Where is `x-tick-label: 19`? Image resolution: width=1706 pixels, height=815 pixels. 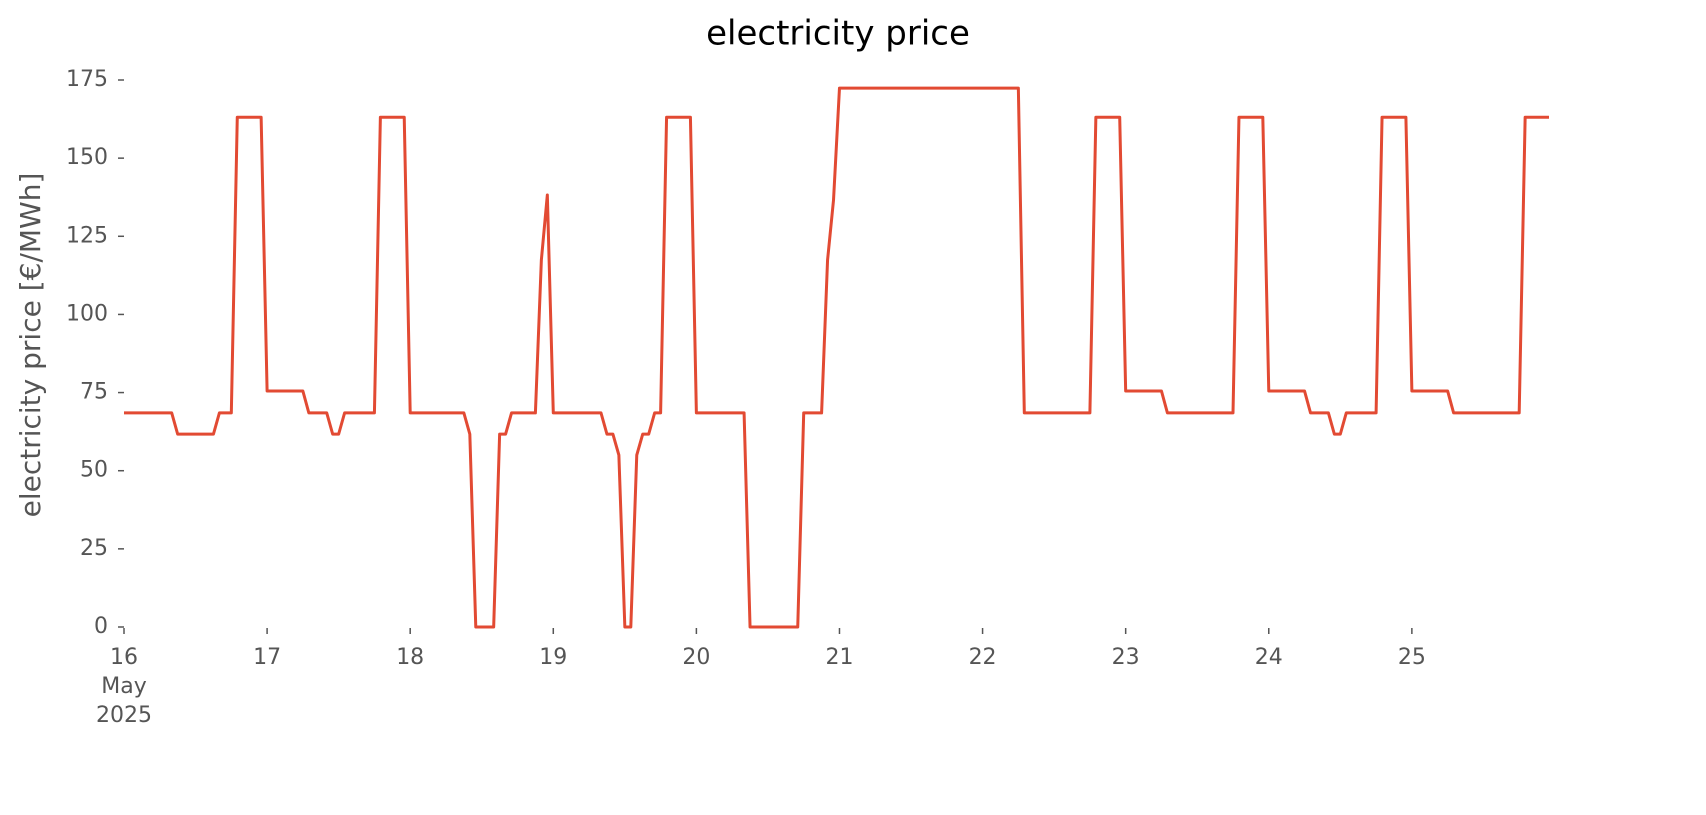
x-tick-label: 19 is located at coordinates (553, 657).